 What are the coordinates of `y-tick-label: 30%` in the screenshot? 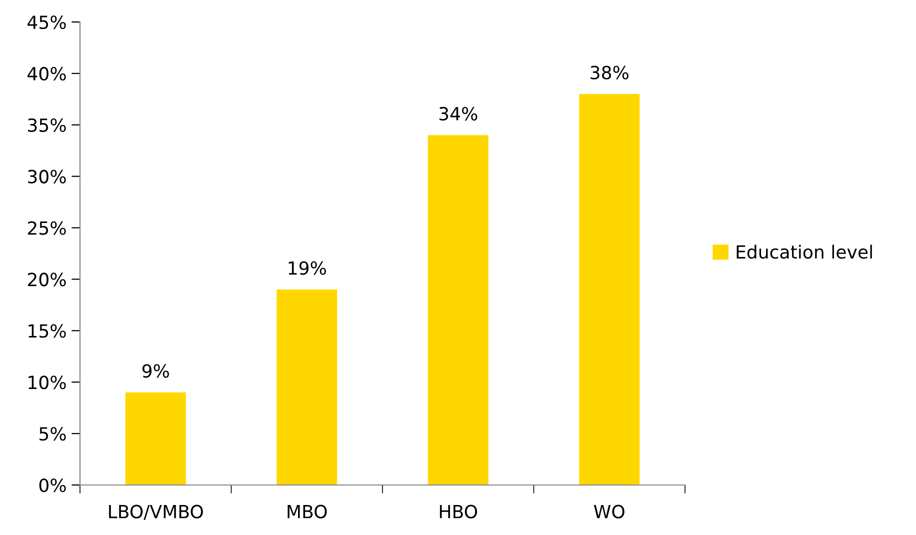 It's located at (47, 177).